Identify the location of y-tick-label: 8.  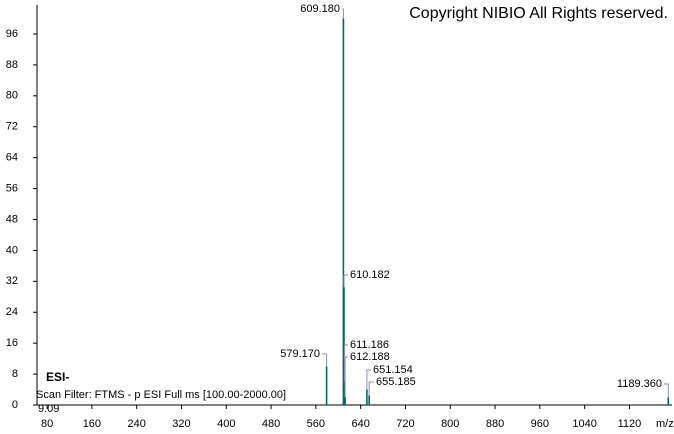
(15, 374).